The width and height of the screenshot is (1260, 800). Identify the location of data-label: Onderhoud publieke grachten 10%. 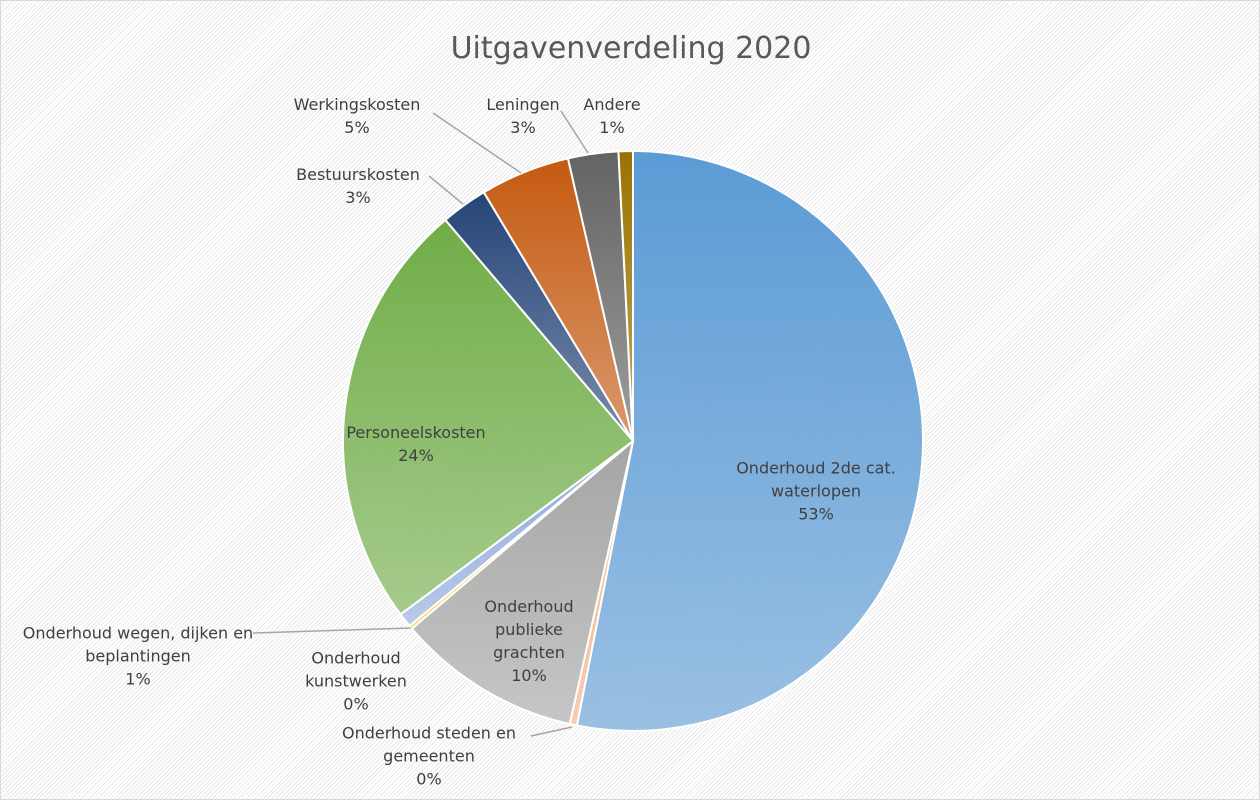
(529, 641).